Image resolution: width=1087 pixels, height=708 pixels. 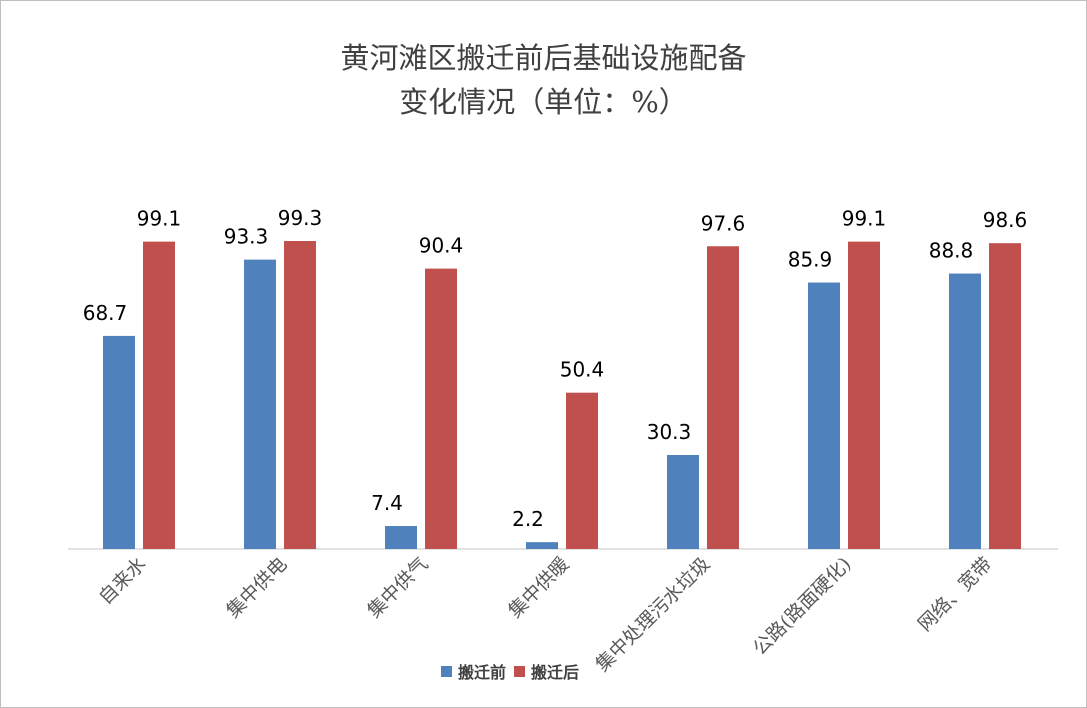 What do you see at coordinates (441, 246) in the screenshot?
I see `data-label-after-2: 90.4` at bounding box center [441, 246].